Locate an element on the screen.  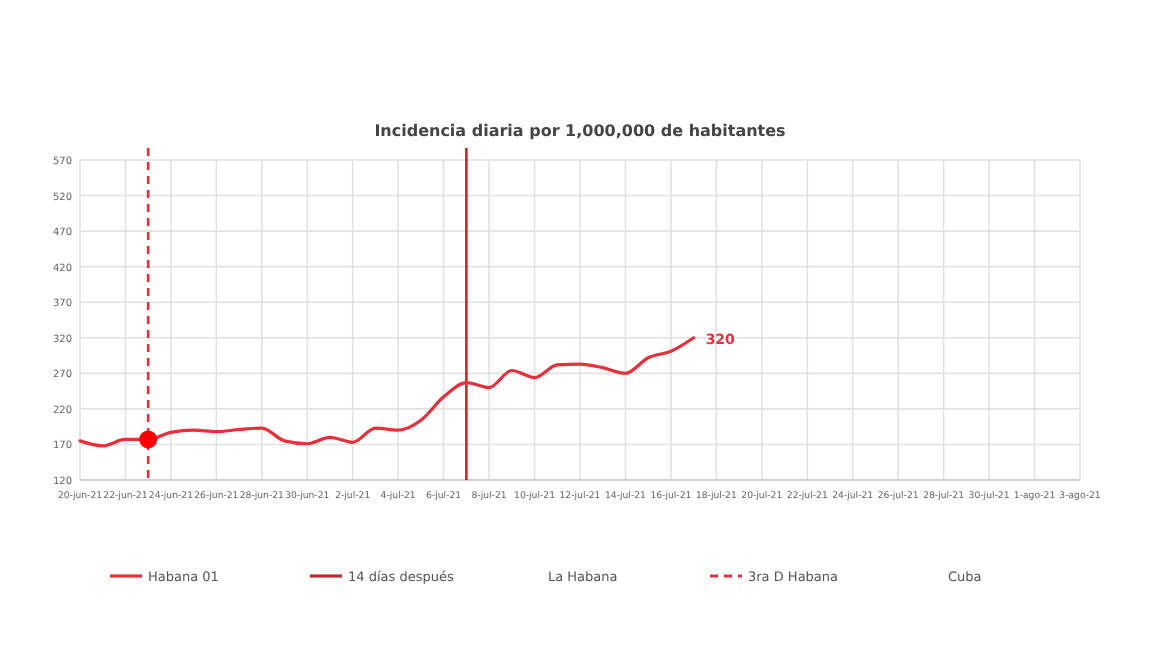
chart-title: Incidencia diaria por 1,000,000 de habitantes is located at coordinates (580, 131).